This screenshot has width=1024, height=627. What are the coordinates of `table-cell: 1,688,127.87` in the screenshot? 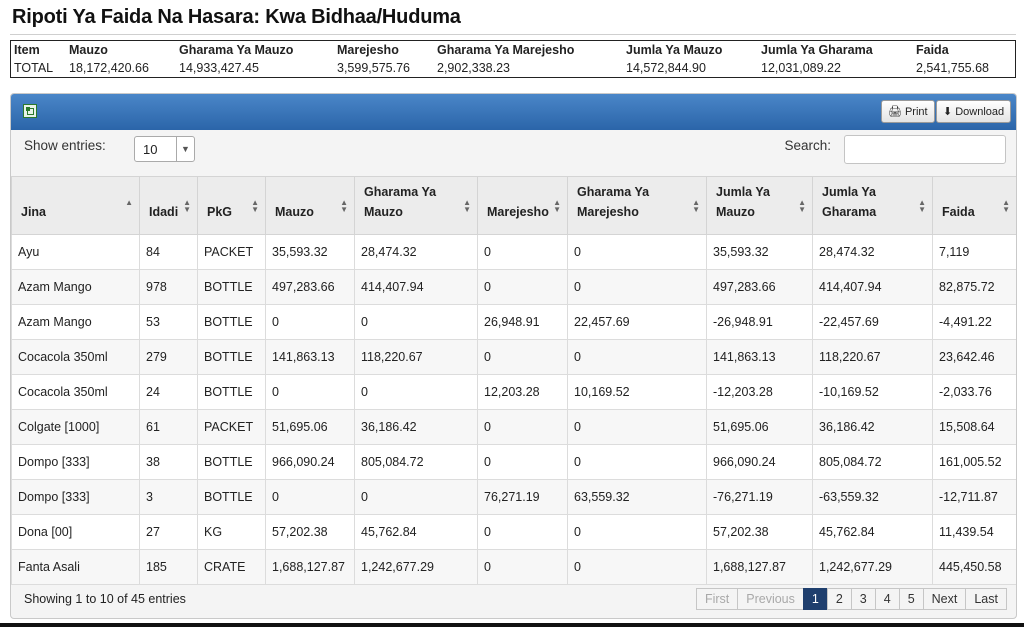 It's located at (759, 567).